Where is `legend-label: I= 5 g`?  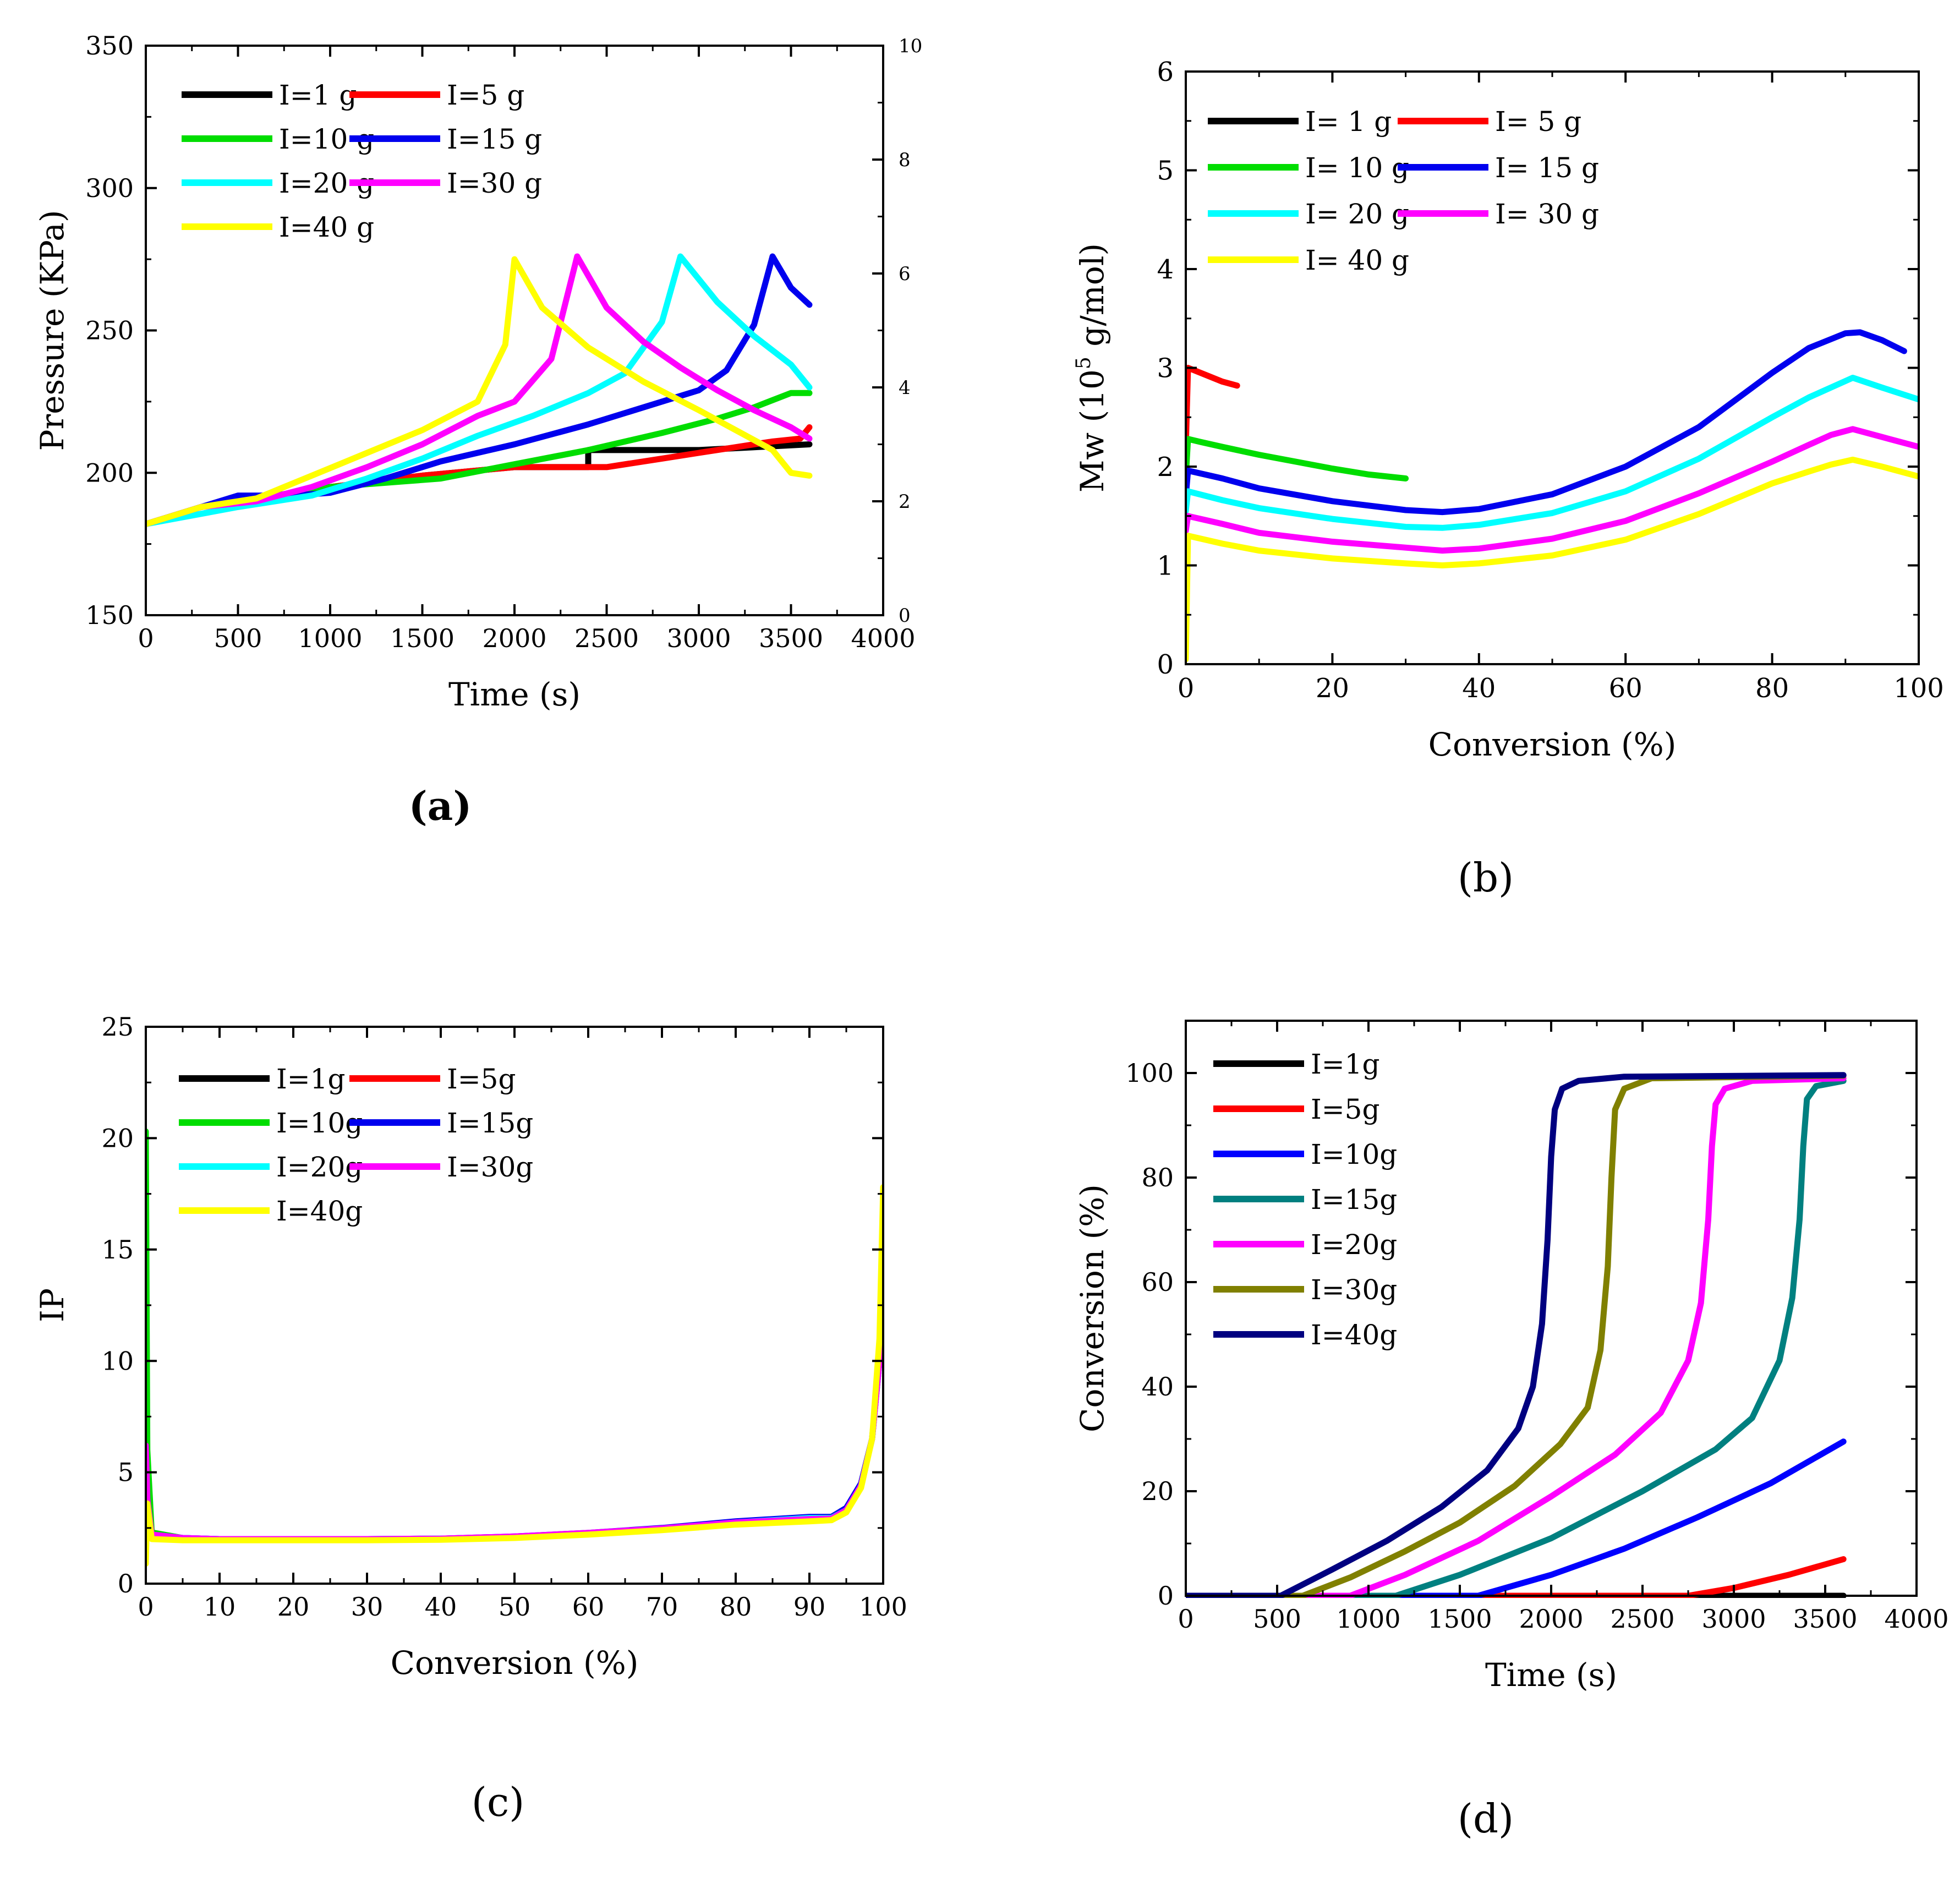 legend-label: I= 5 g is located at coordinates (1538, 122).